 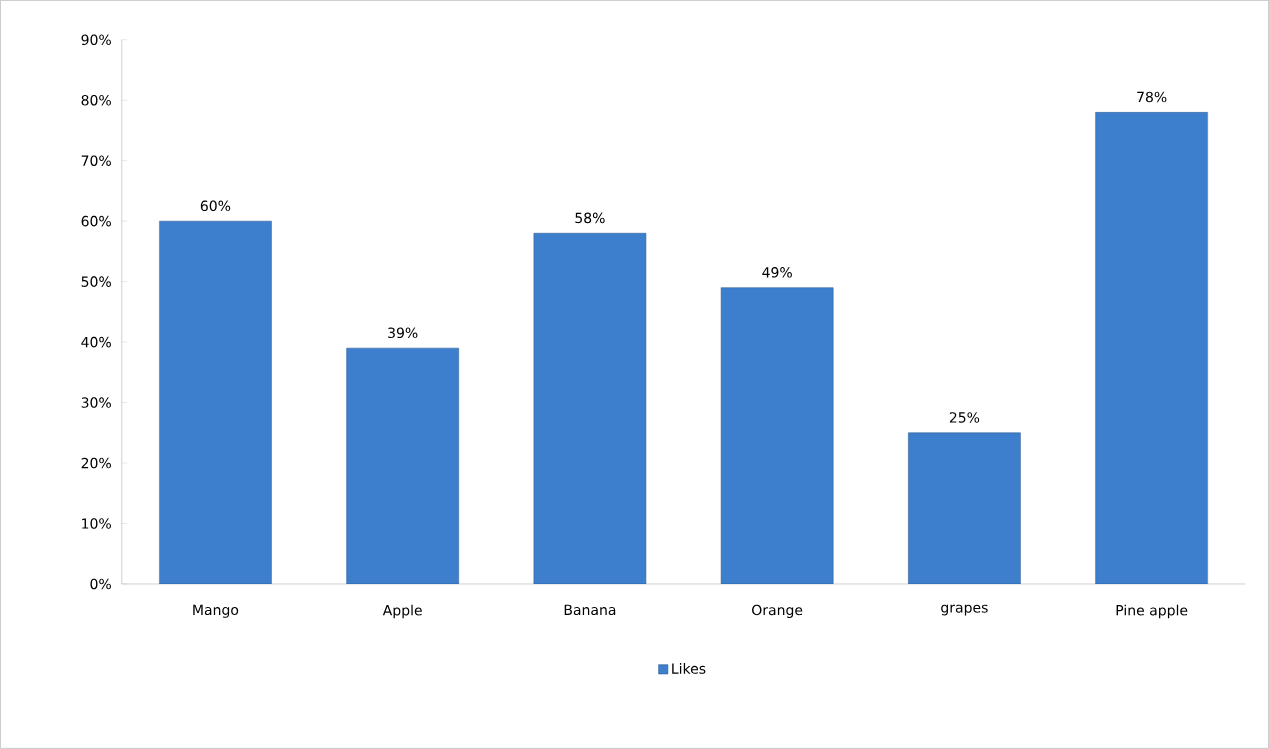 I want to click on y-tick-label: 80%, so click(x=96, y=100).